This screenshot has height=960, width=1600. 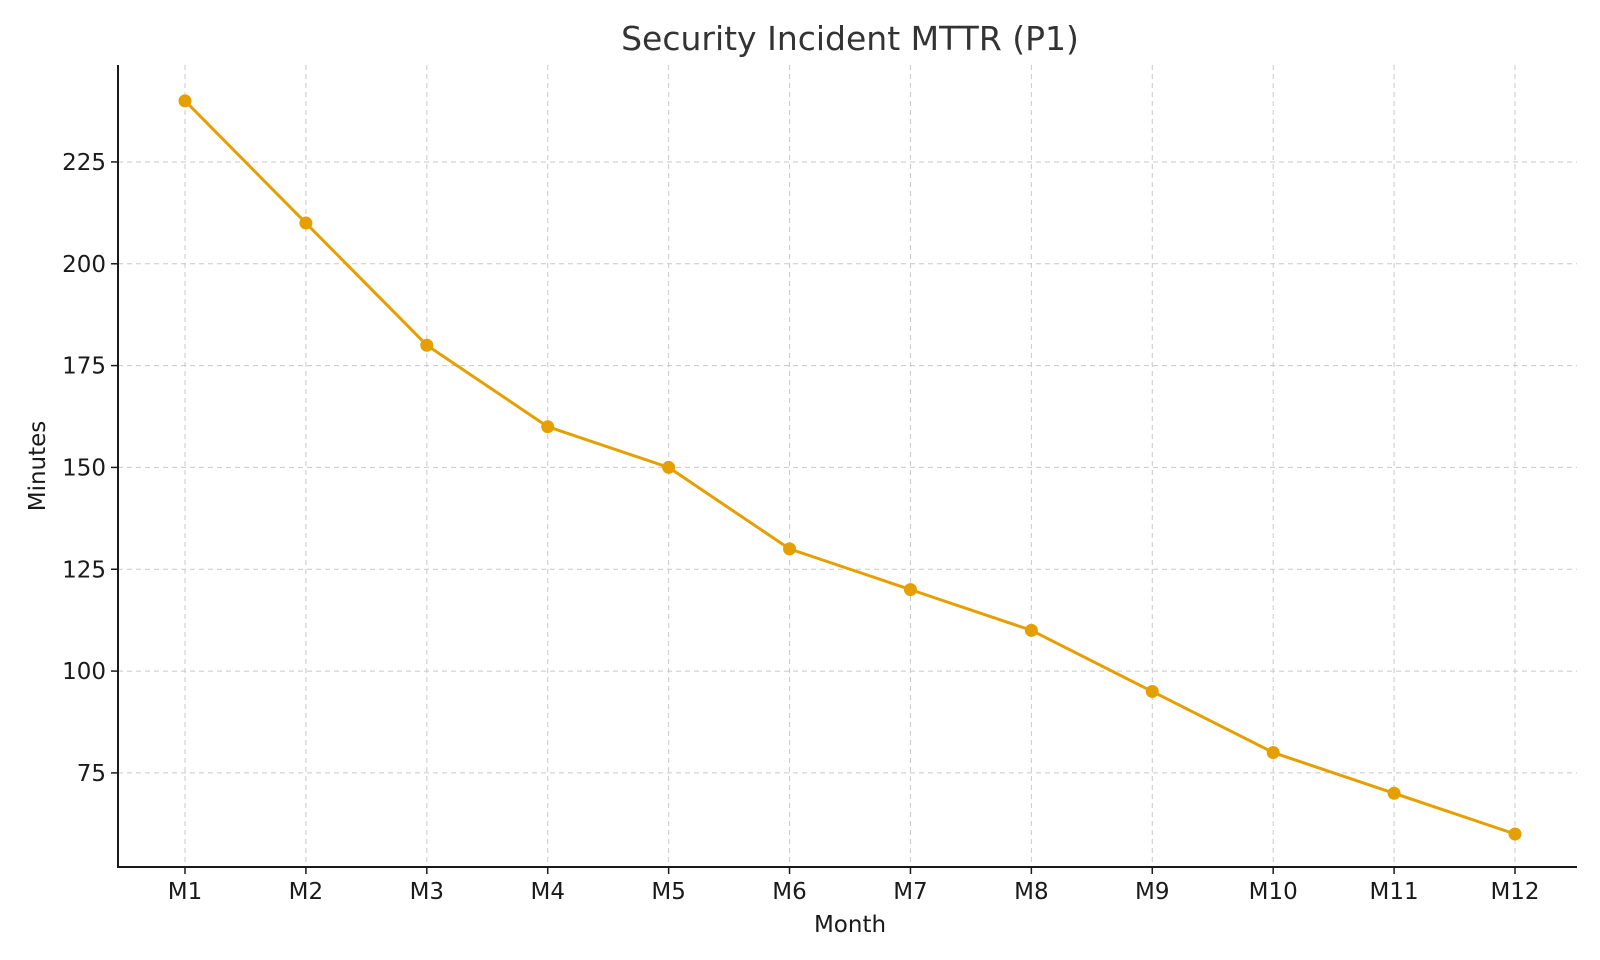 What do you see at coordinates (427, 892) in the screenshot?
I see `x-tick-label: M3` at bounding box center [427, 892].